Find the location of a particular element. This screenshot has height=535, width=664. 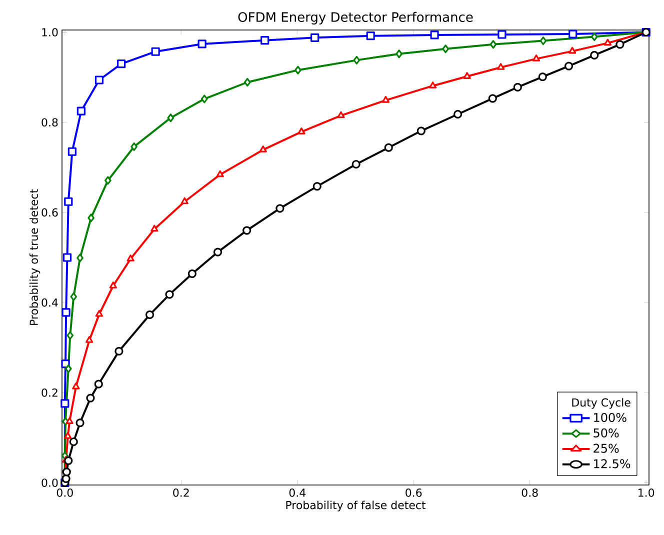

x-axis-title: Probability of false detect is located at coordinates (356, 506).